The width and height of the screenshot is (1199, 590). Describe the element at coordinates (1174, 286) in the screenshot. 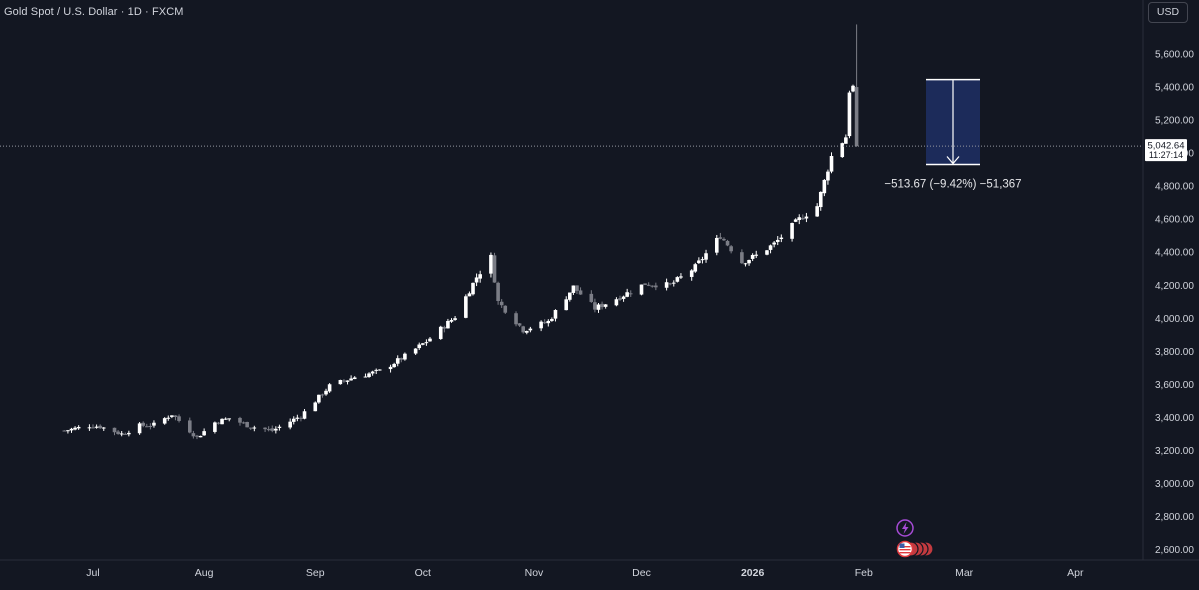

I see `price-tick-label: 4,200.00` at that location.